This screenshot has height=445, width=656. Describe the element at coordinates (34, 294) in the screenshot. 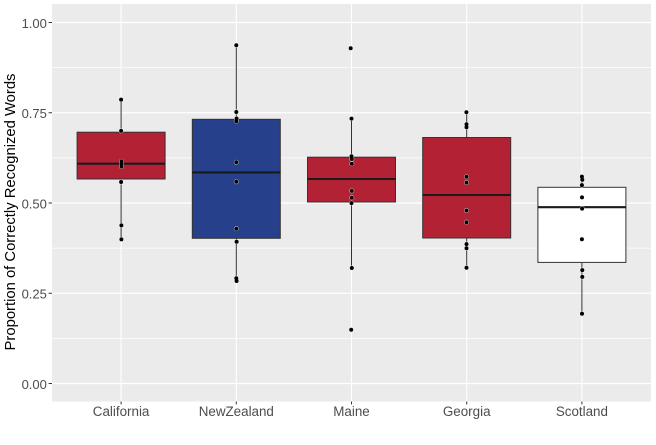

I see `svg-text: 0.25` at that location.